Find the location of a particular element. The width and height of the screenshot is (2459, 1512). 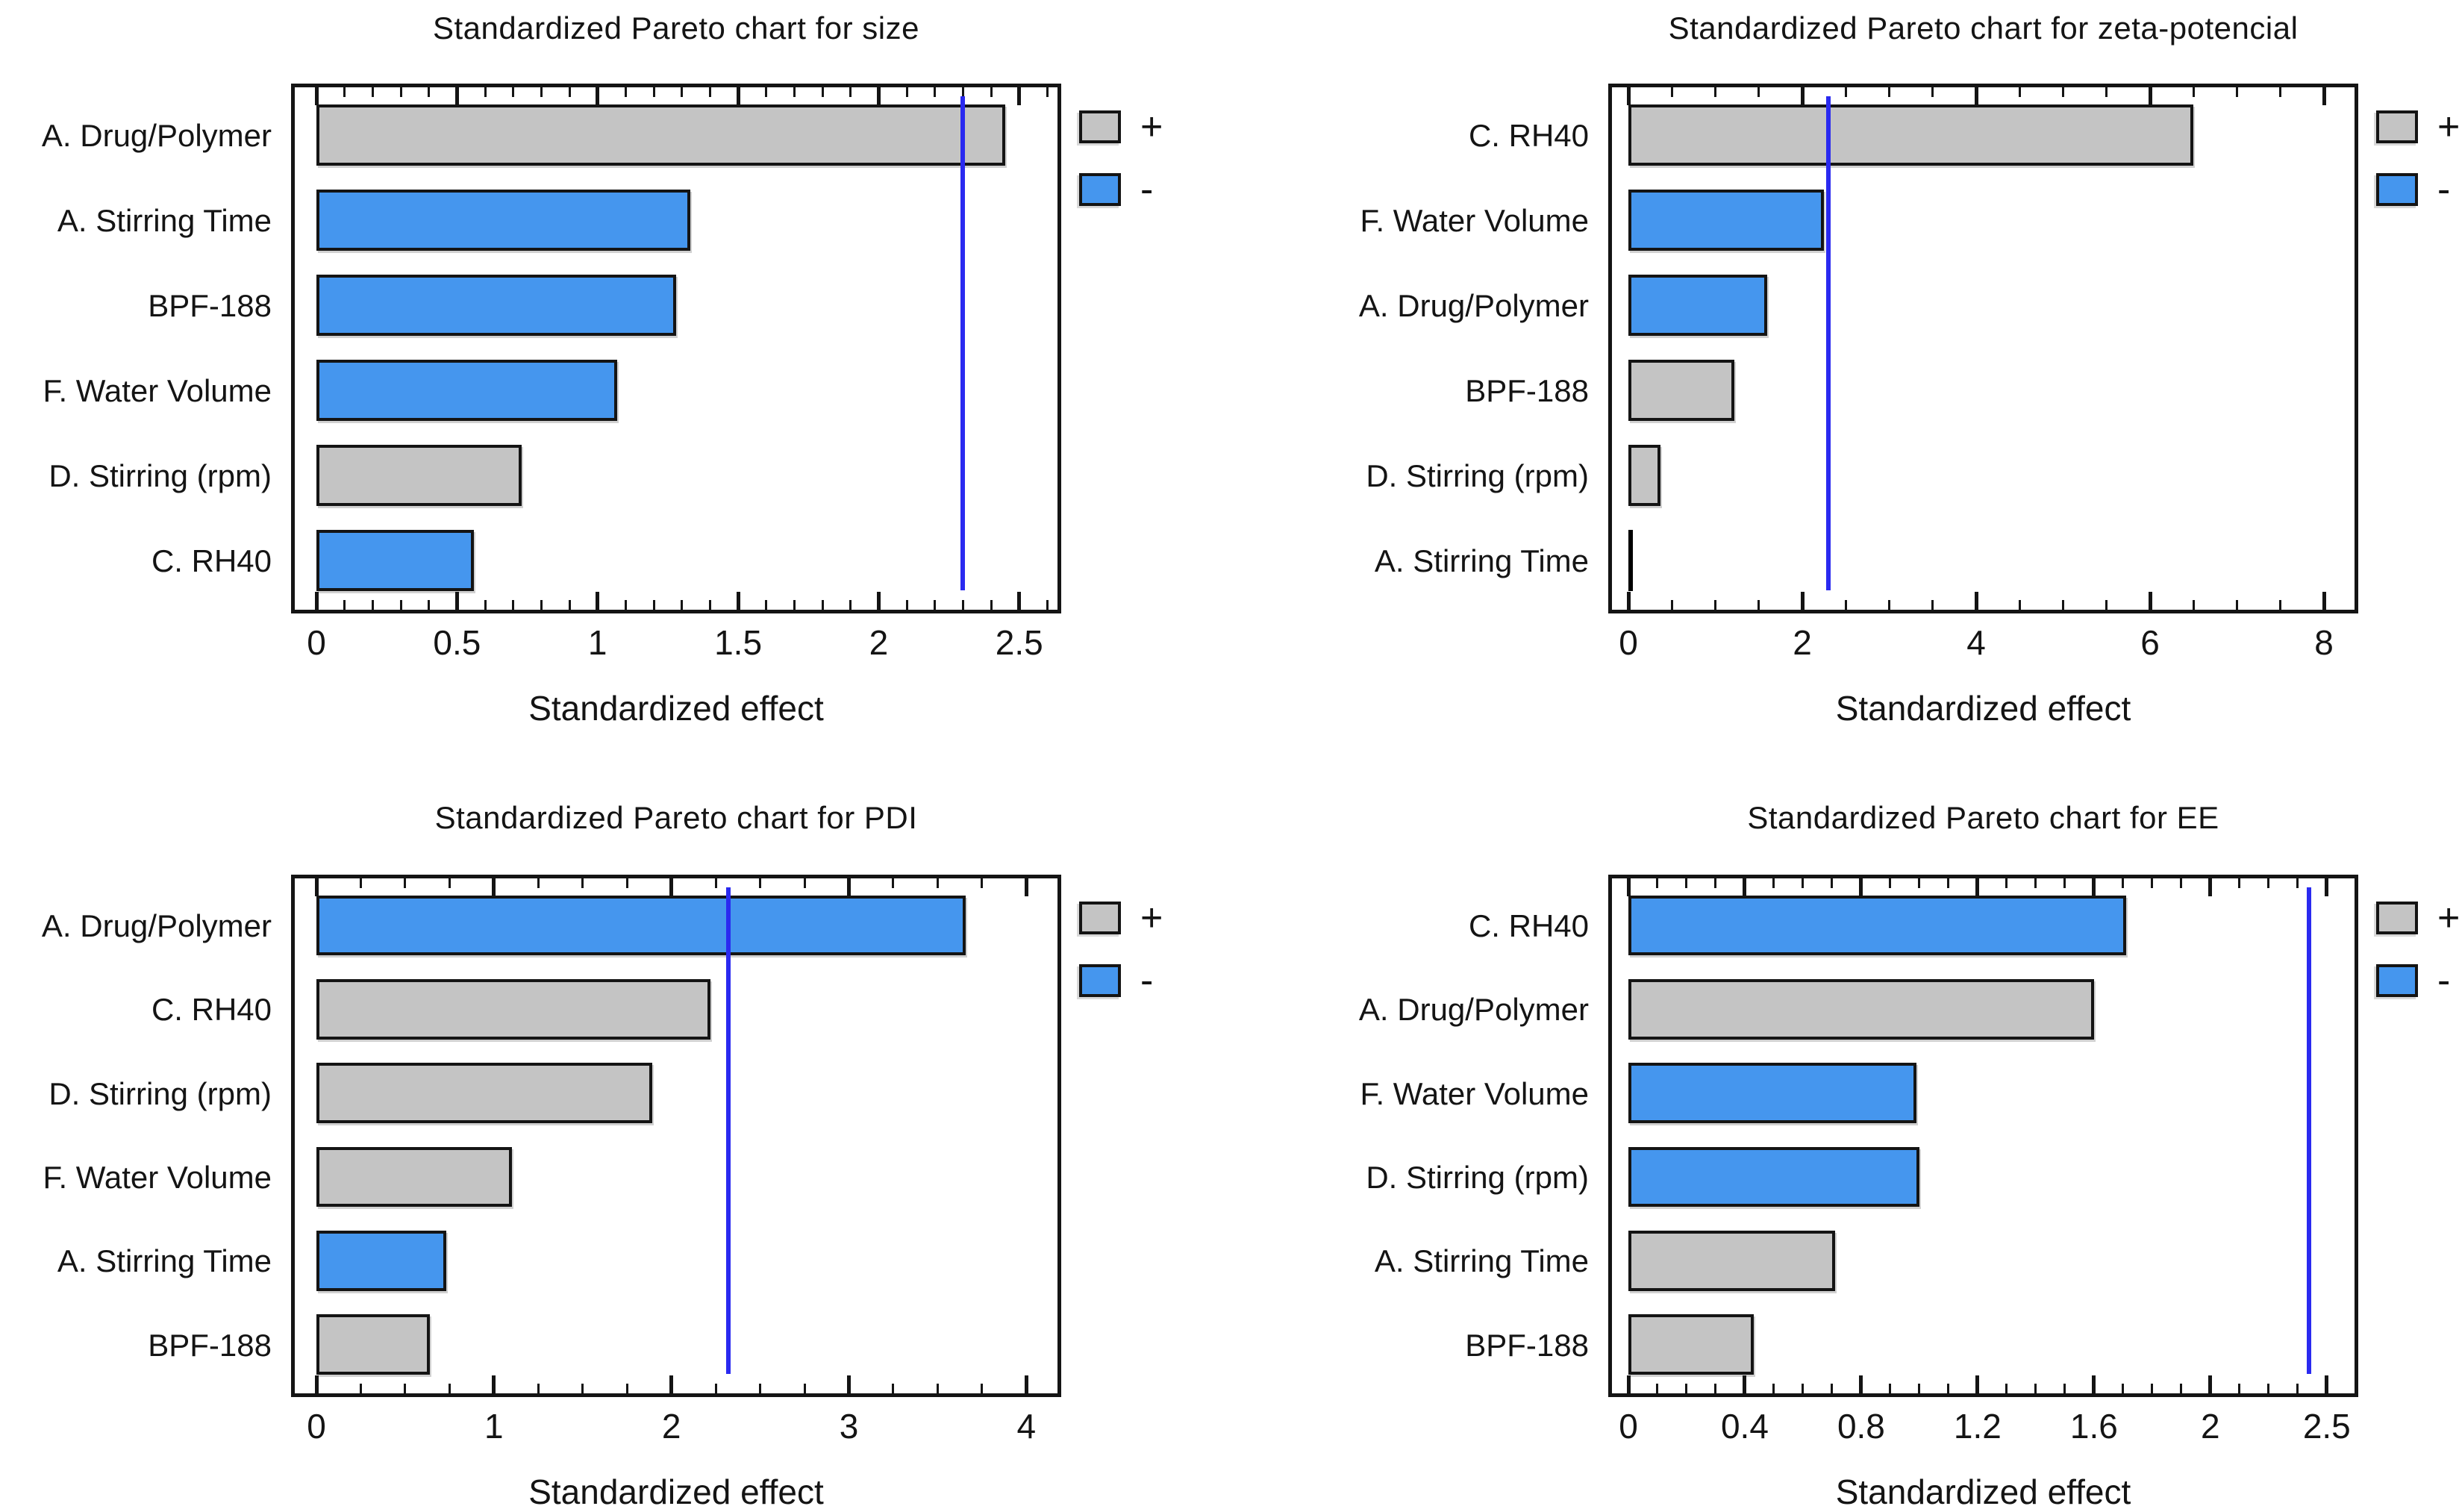

category-label: BPF-188 is located at coordinates (1527, 390).